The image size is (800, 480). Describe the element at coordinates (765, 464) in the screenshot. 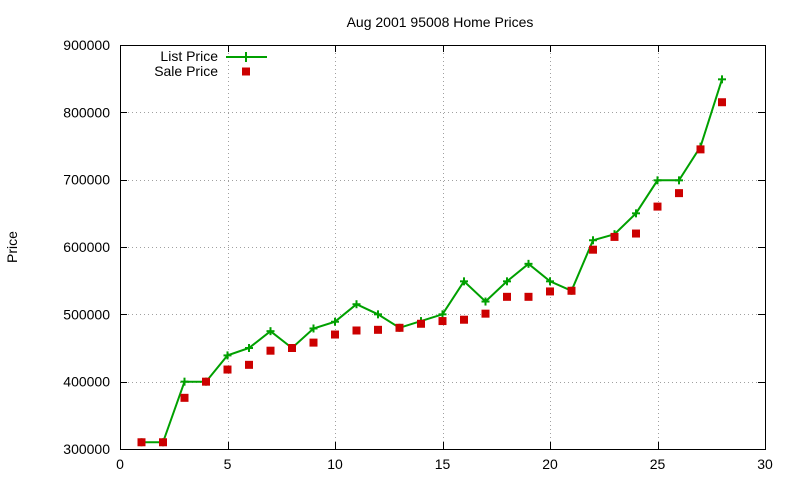

I see `x-tick-label: 30` at that location.